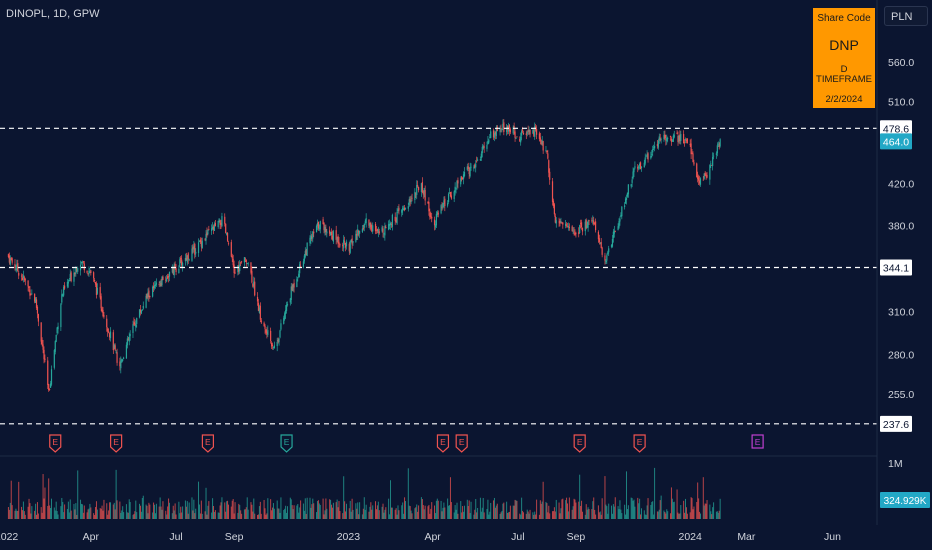 The width and height of the screenshot is (932, 550). Describe the element at coordinates (901, 313) in the screenshot. I see `y-tick-label: 310.0` at that location.